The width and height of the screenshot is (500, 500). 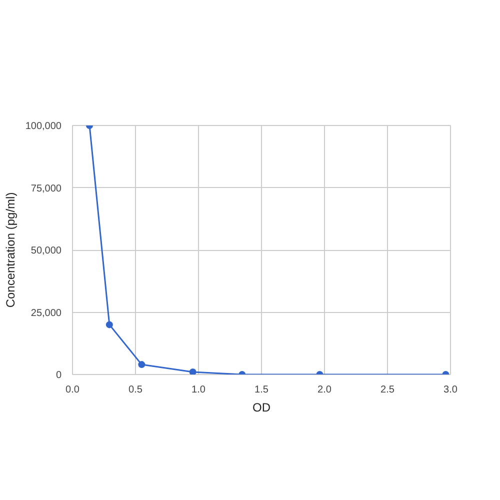 What do you see at coordinates (43, 126) in the screenshot?
I see `y-tick-label: 100,000` at bounding box center [43, 126].